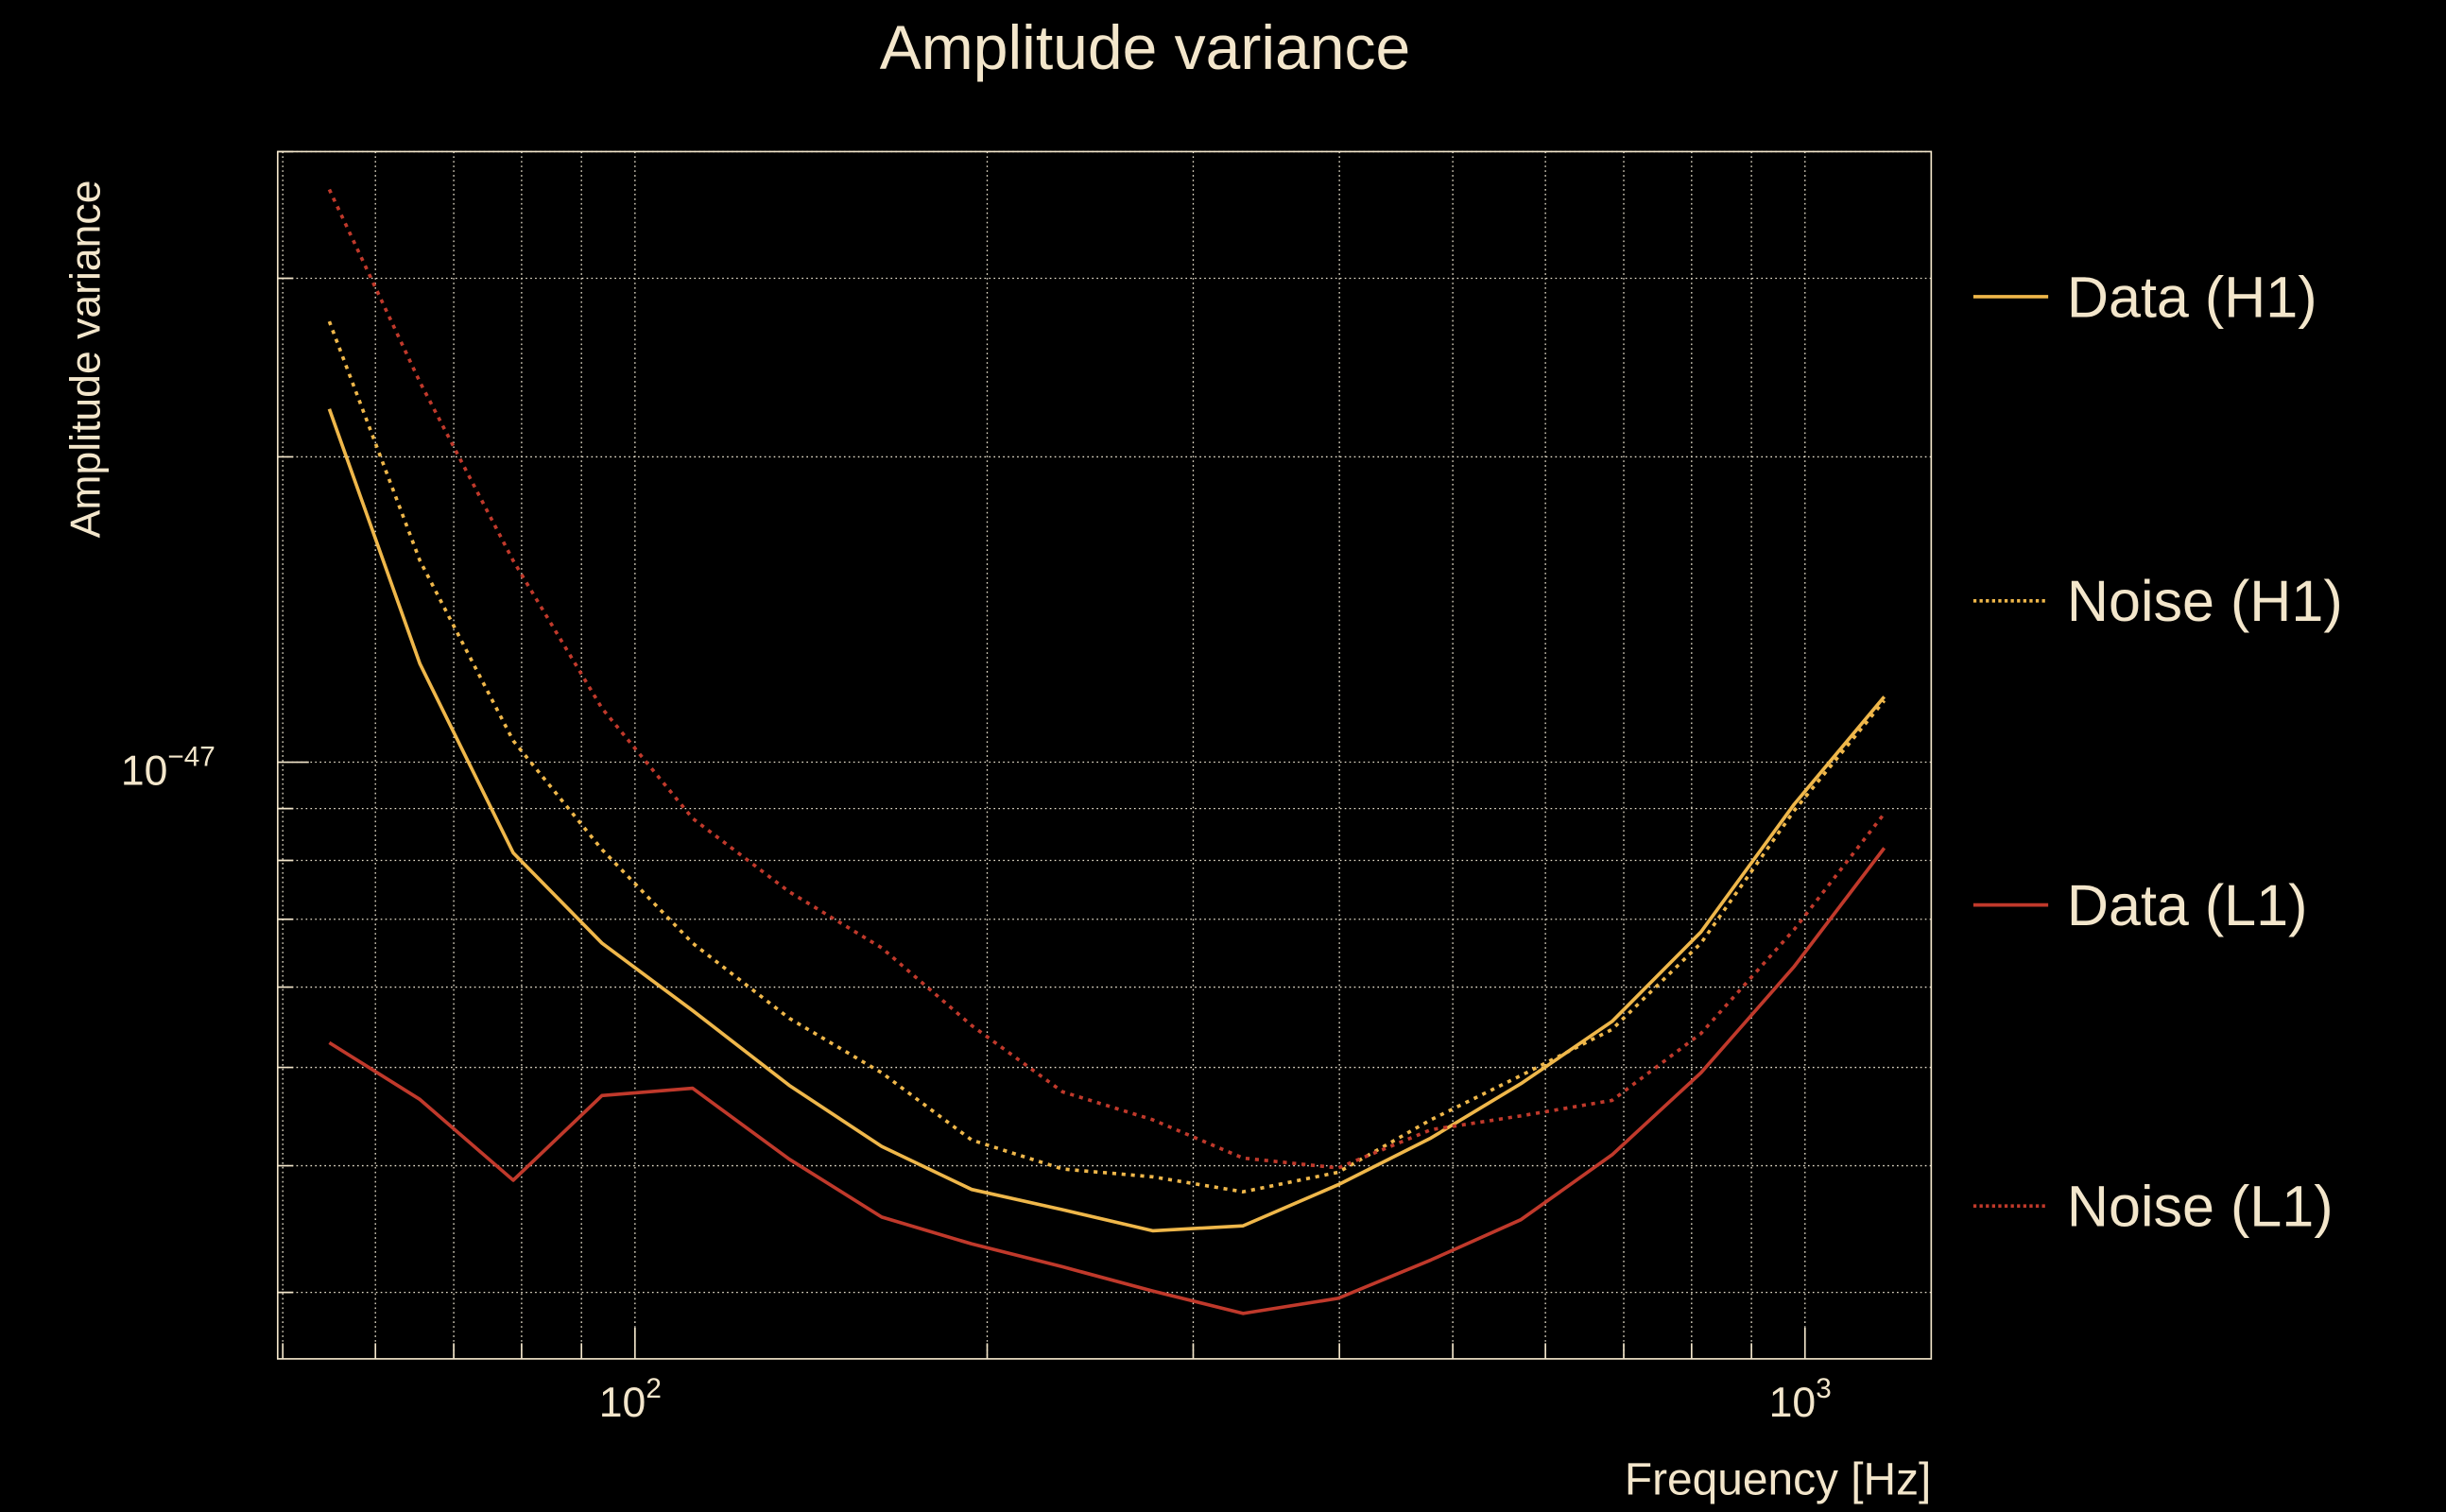  Describe the element at coordinates (654, 1388) in the screenshot. I see `x-tick-exp: 2` at that location.